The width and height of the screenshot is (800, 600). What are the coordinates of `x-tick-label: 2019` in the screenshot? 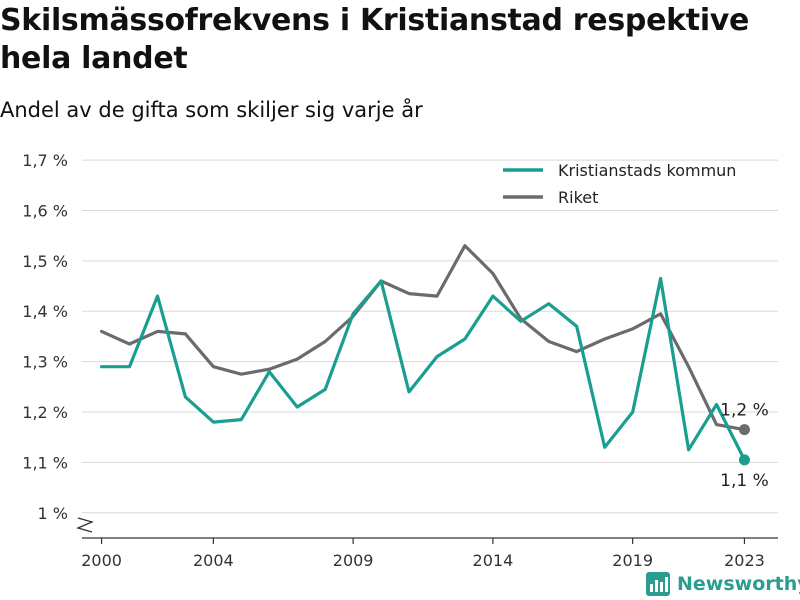 It's located at (632, 560).